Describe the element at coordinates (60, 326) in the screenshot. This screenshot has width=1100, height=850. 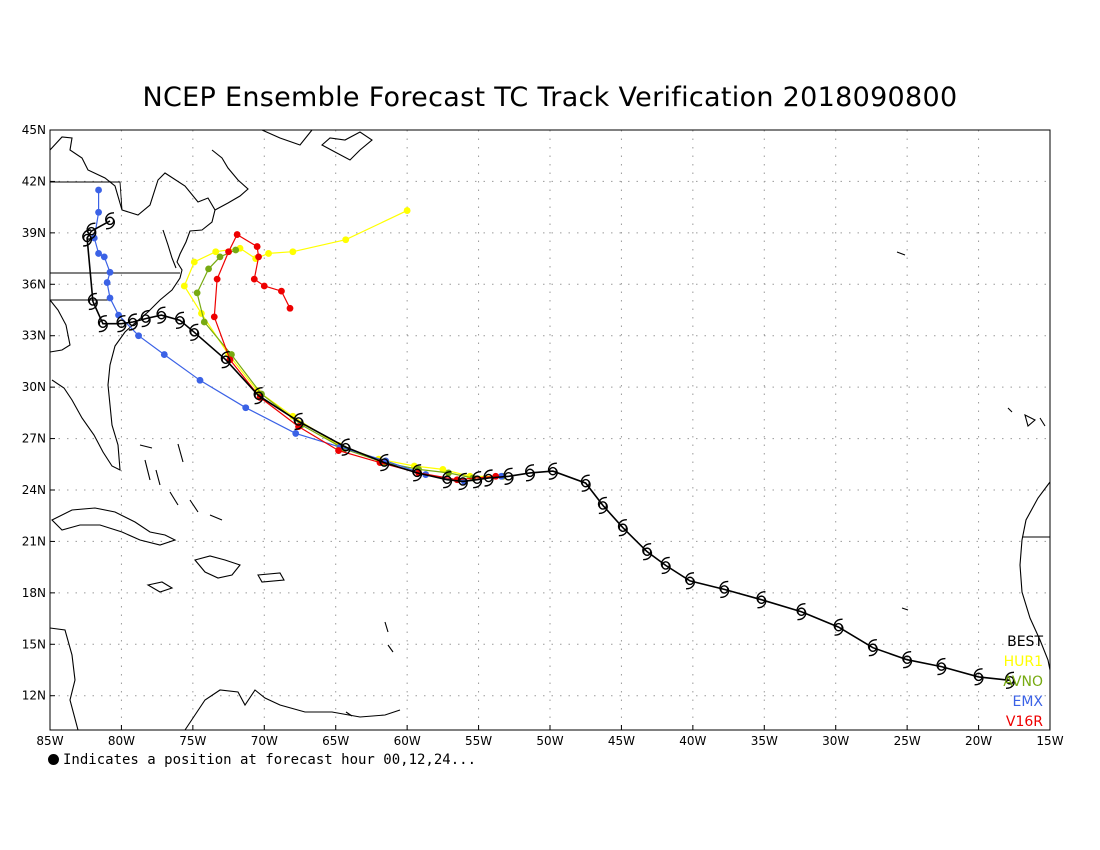
I see `coastline-gulf` at that location.